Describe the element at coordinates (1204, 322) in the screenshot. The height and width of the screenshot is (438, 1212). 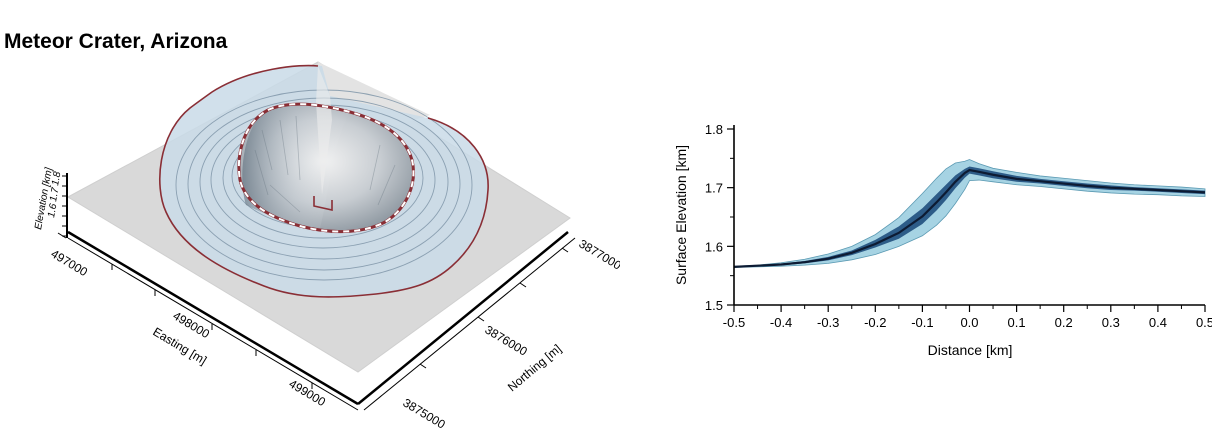
I see `x-tick-label: 0.5` at that location.